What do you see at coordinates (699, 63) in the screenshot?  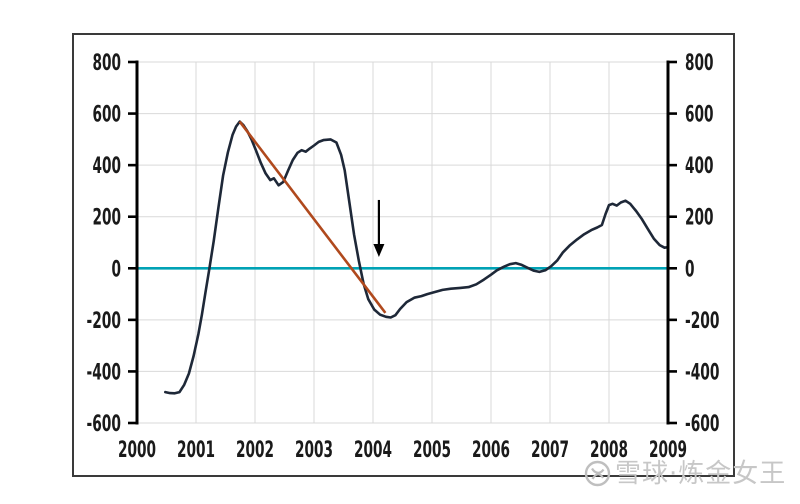 I see `y-tick-label-right: 800` at bounding box center [699, 63].